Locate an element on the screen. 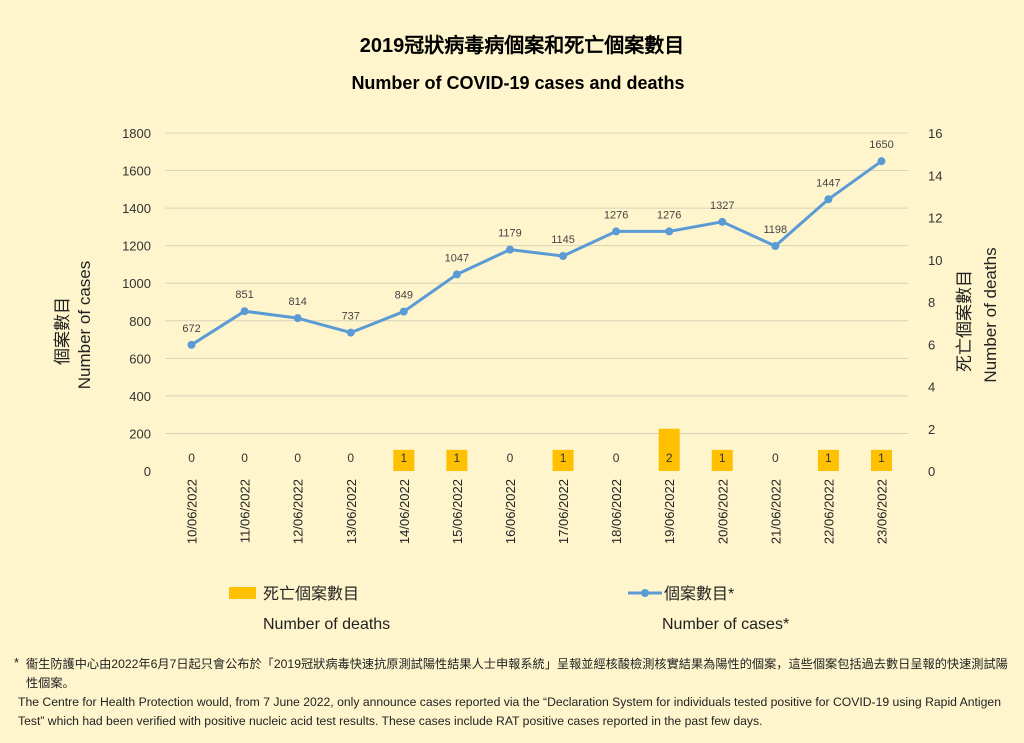  x-tick-label: 18/06/2022 is located at coordinates (616, 511).